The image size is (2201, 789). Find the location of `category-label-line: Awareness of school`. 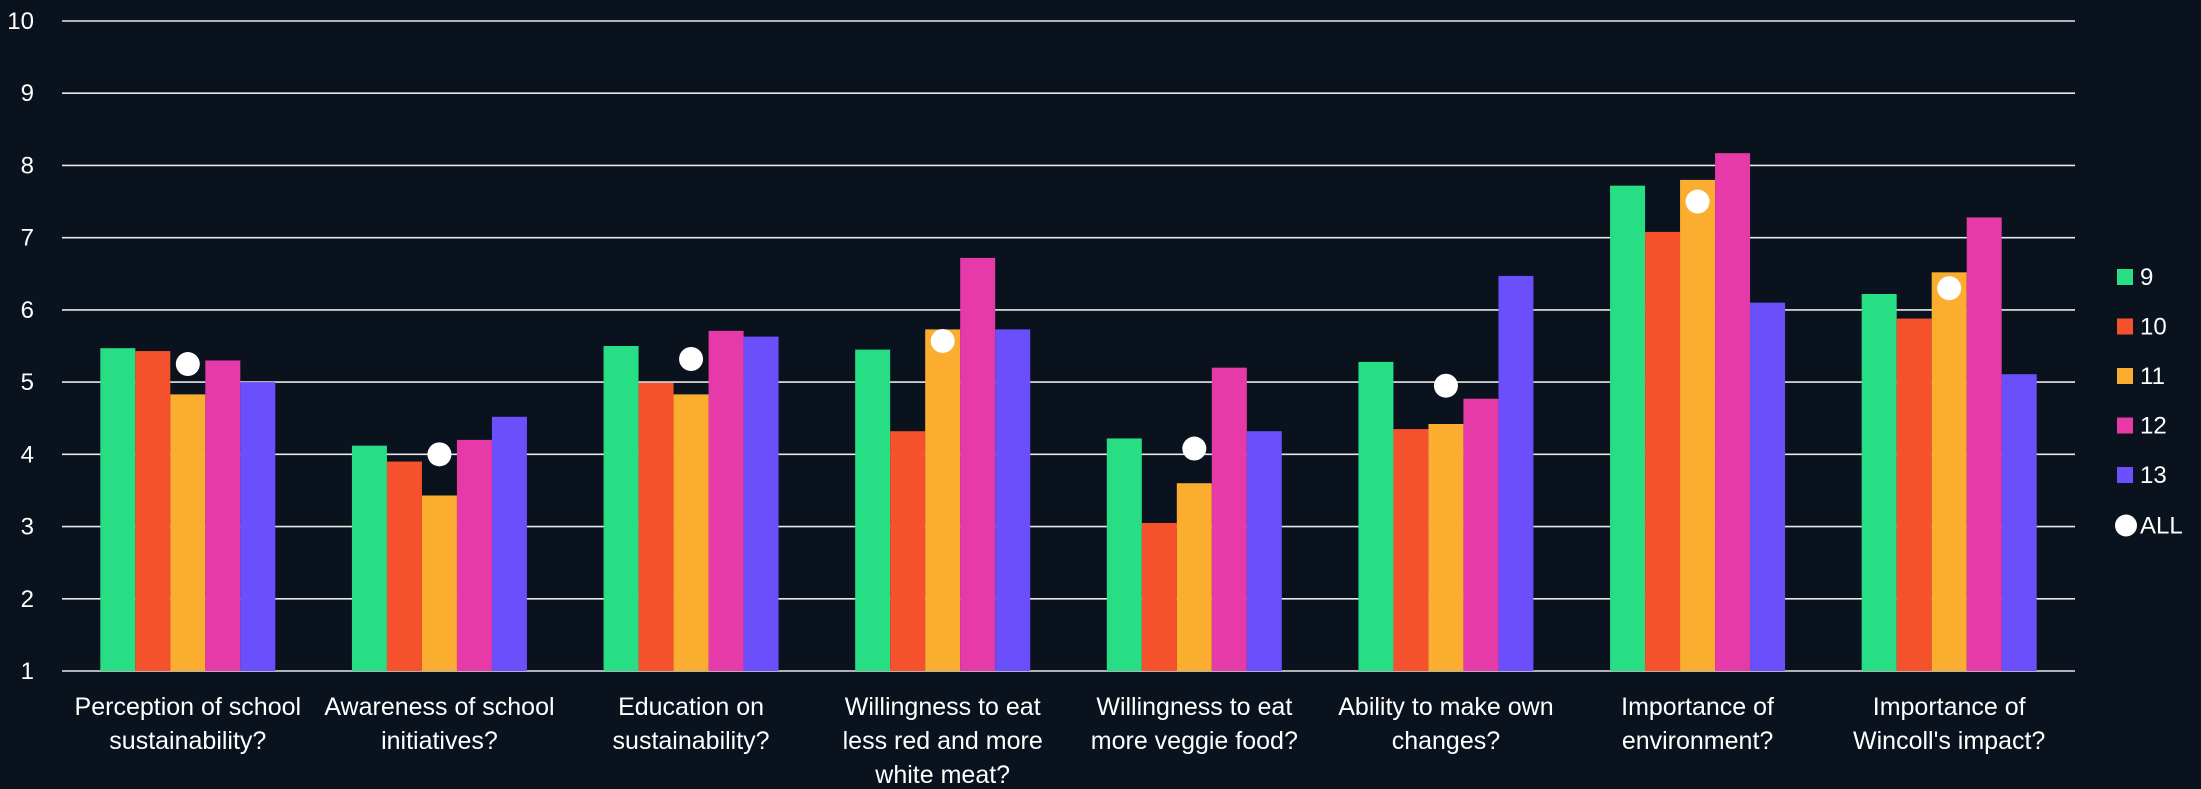

category-label-line: Awareness of school is located at coordinates (439, 707).